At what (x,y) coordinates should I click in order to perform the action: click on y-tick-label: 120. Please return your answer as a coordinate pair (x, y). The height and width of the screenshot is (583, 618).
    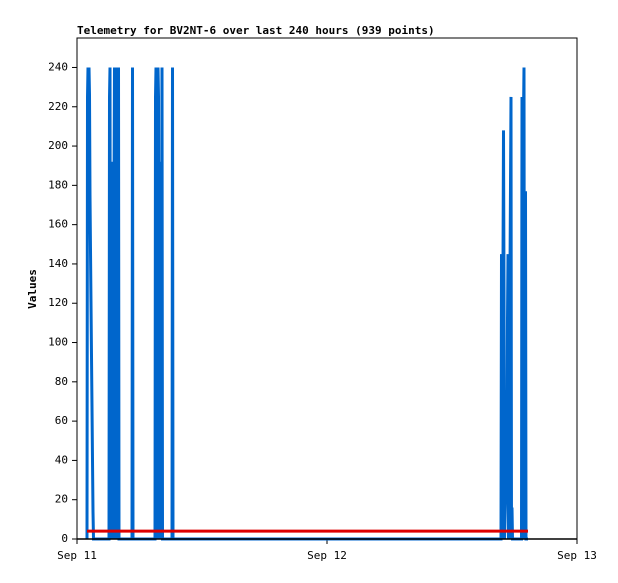
    Looking at the image, I should click on (58, 302).